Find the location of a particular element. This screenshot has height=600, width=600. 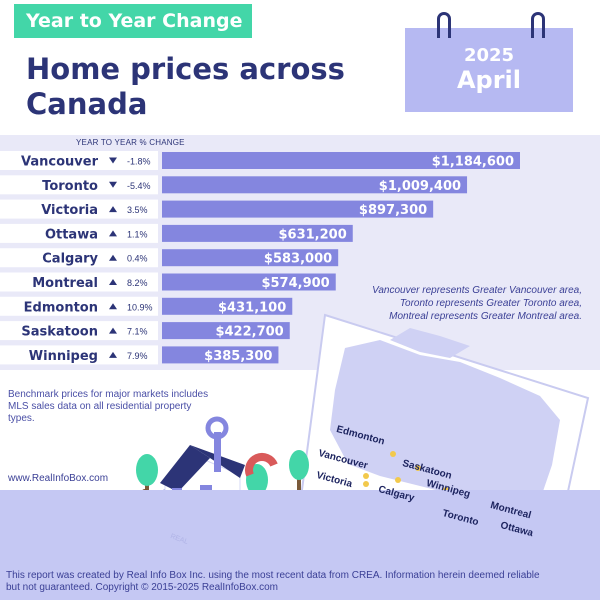

change-label: -1.8% is located at coordinates (139, 162).